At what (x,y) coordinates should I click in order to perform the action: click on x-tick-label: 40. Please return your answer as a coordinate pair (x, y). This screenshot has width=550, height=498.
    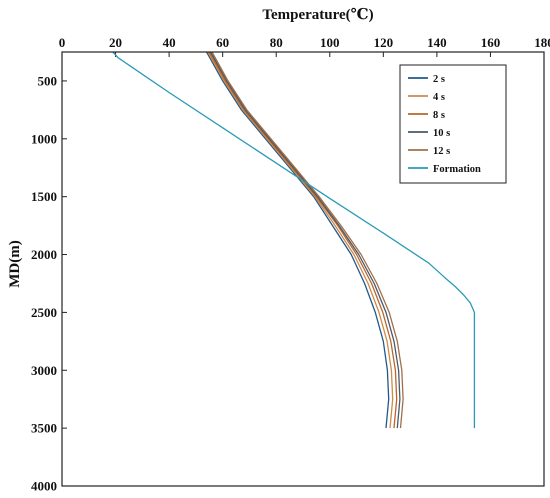
    Looking at the image, I should click on (169, 42).